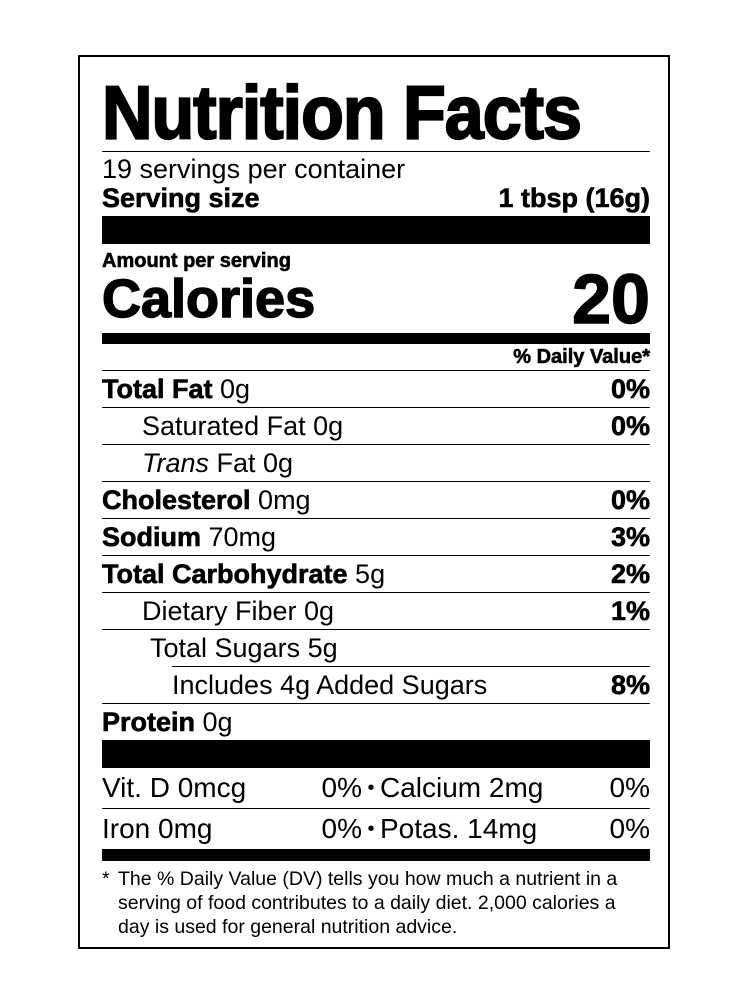  I want to click on nutrient-name: Trans Fat 0g, so click(197, 463).